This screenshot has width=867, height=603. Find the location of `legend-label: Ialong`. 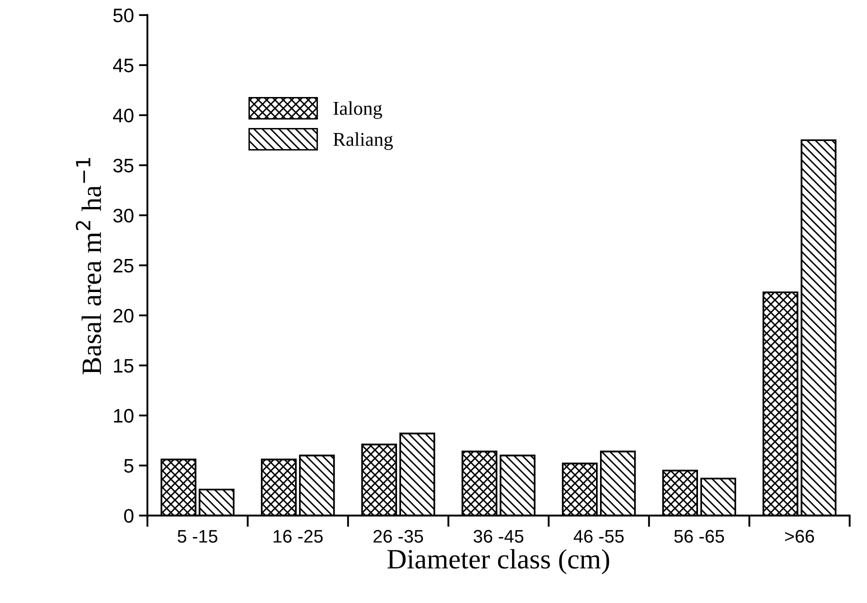

legend-label: Ialong is located at coordinates (357, 110).